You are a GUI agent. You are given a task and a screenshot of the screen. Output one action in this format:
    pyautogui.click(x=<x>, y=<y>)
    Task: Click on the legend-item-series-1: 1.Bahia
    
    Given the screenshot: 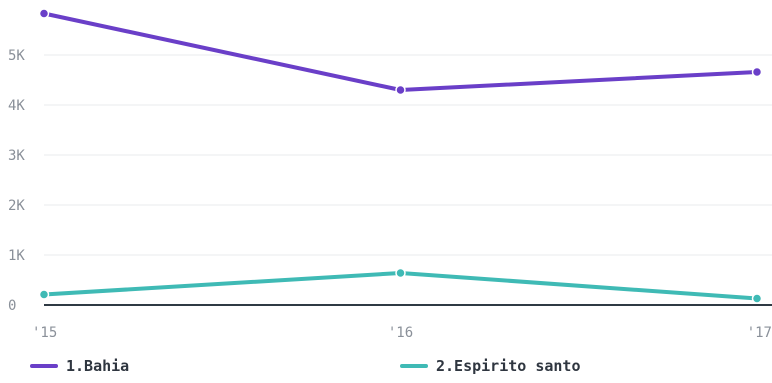 What is the action you would take?
    pyautogui.click(x=79, y=366)
    